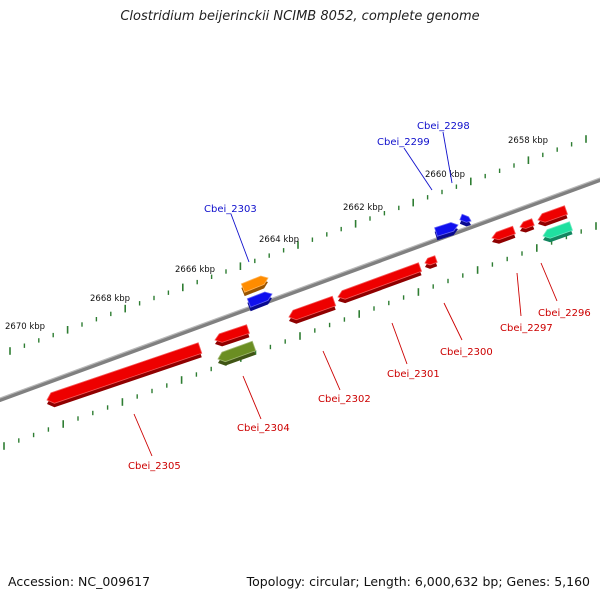 This screenshot has width=600, height=600. I want to click on kbp-label: 2662 kbp, so click(363, 208).